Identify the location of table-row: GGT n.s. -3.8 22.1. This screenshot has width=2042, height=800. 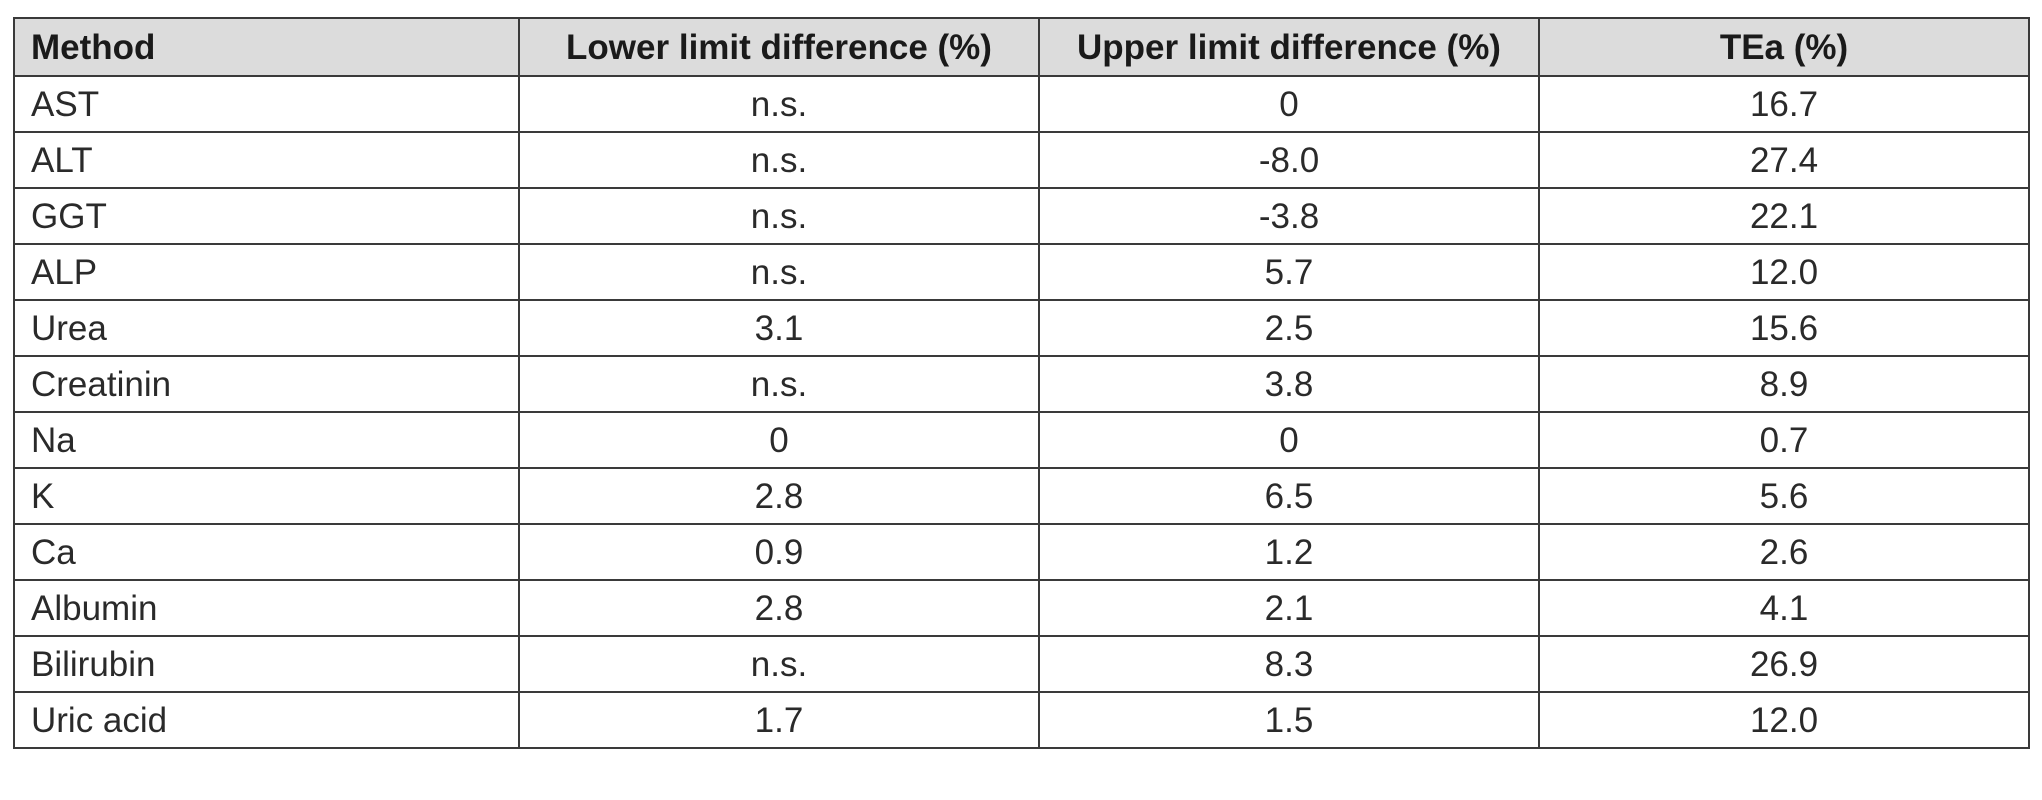
(1021, 216).